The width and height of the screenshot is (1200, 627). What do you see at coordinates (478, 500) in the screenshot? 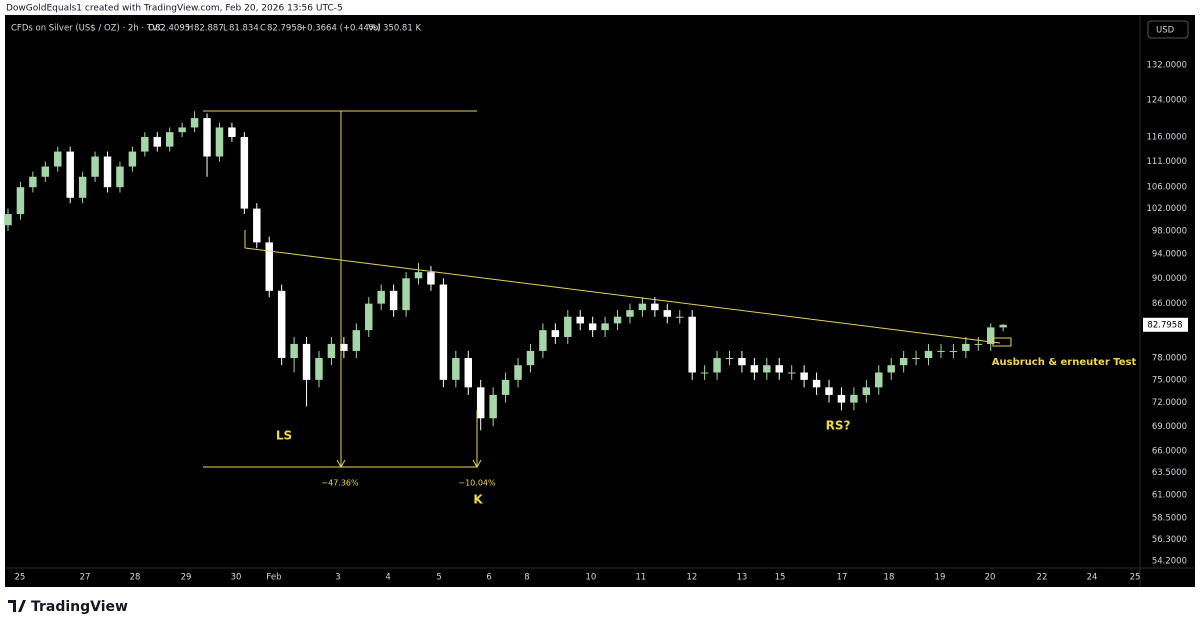
I see `annotation: K` at bounding box center [478, 500].